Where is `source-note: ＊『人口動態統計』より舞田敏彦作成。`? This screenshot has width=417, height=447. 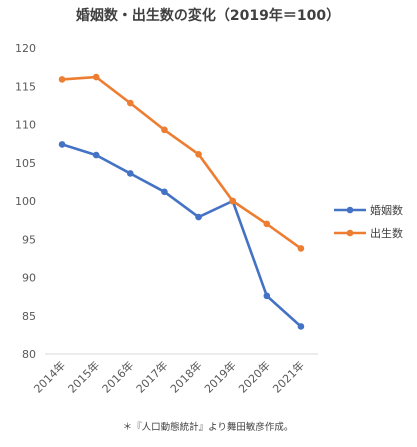 source-note: ＊『人口動態統計』より舞田敏彦作成。 is located at coordinates (208, 427).